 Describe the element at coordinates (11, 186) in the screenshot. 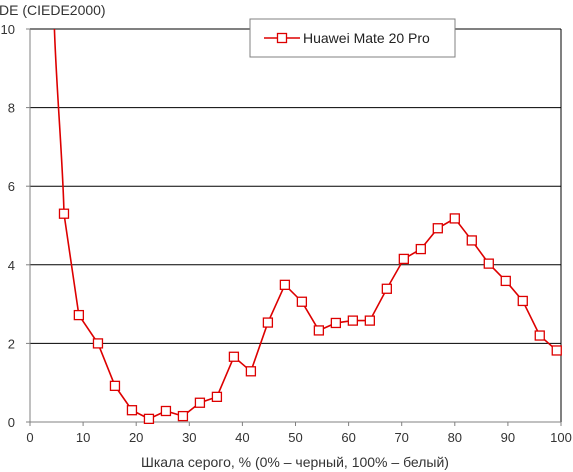

I see `y-tick-label-6: 6` at that location.